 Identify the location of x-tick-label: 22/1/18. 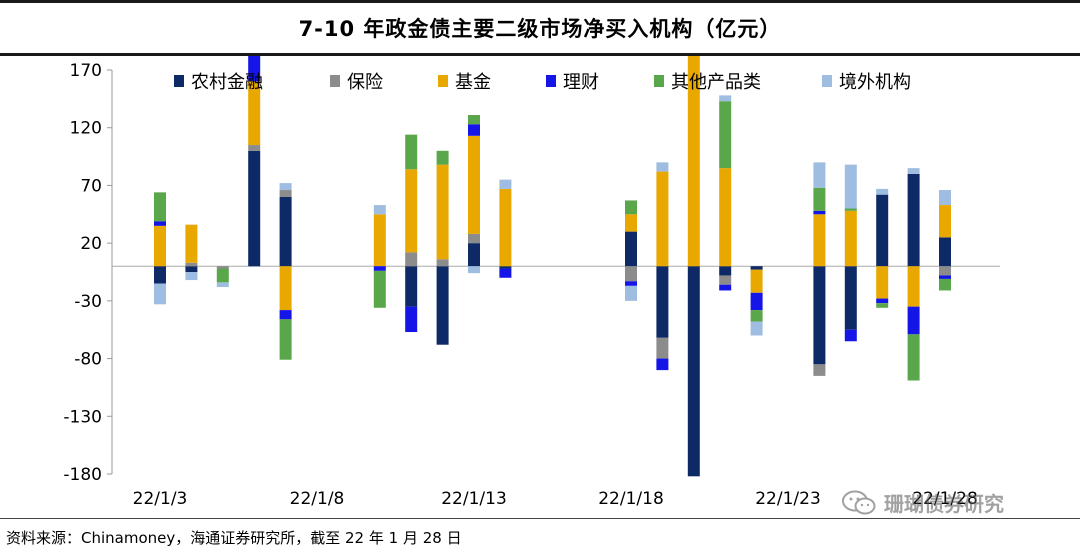
(631, 499).